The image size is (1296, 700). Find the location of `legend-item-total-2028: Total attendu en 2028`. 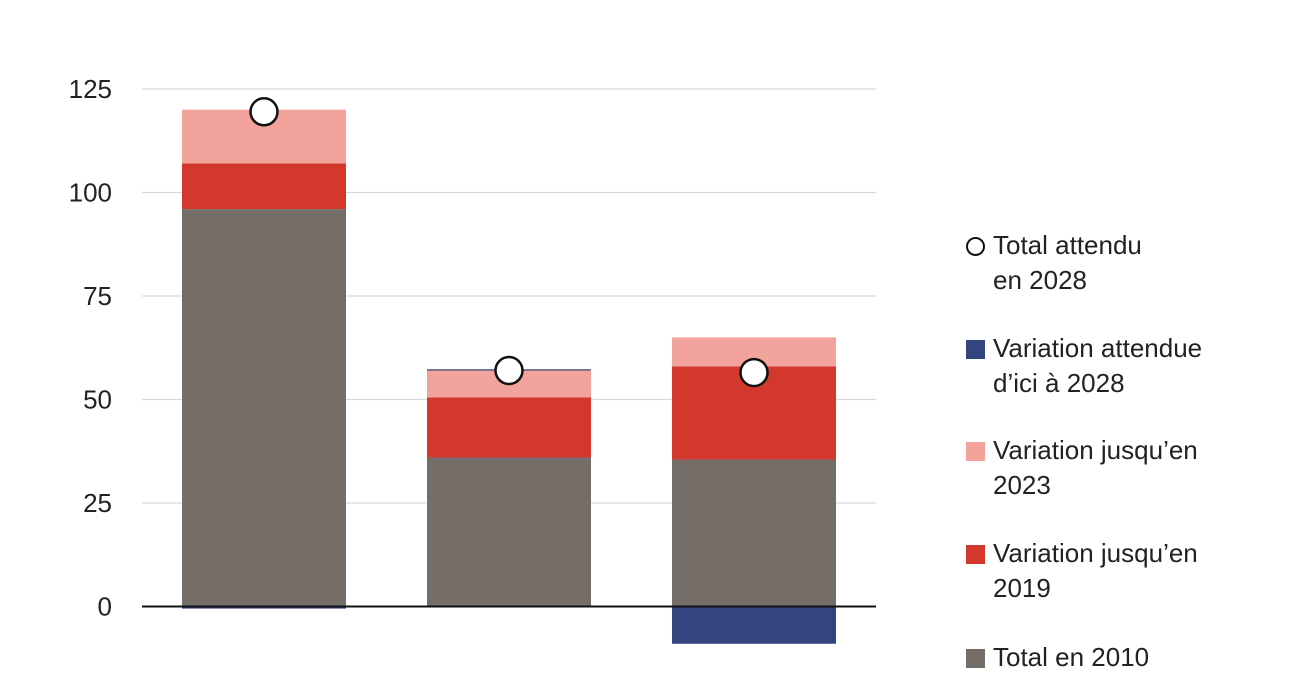

legend-item-total-2028: Total attendu en 2028 is located at coordinates (1099, 263).